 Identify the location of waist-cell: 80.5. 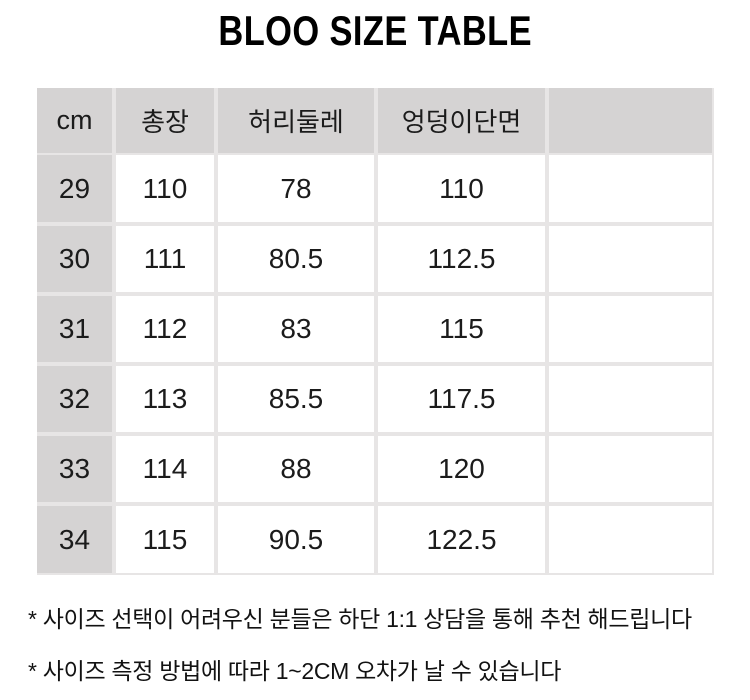
(296, 259).